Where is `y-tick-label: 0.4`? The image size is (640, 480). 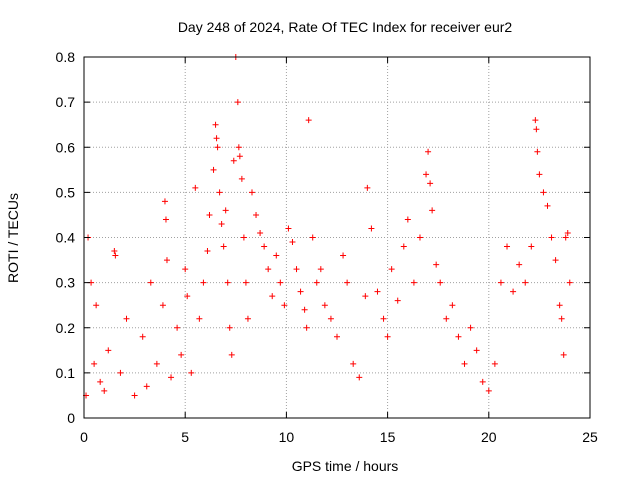 y-tick-label: 0.4 is located at coordinates (66, 238).